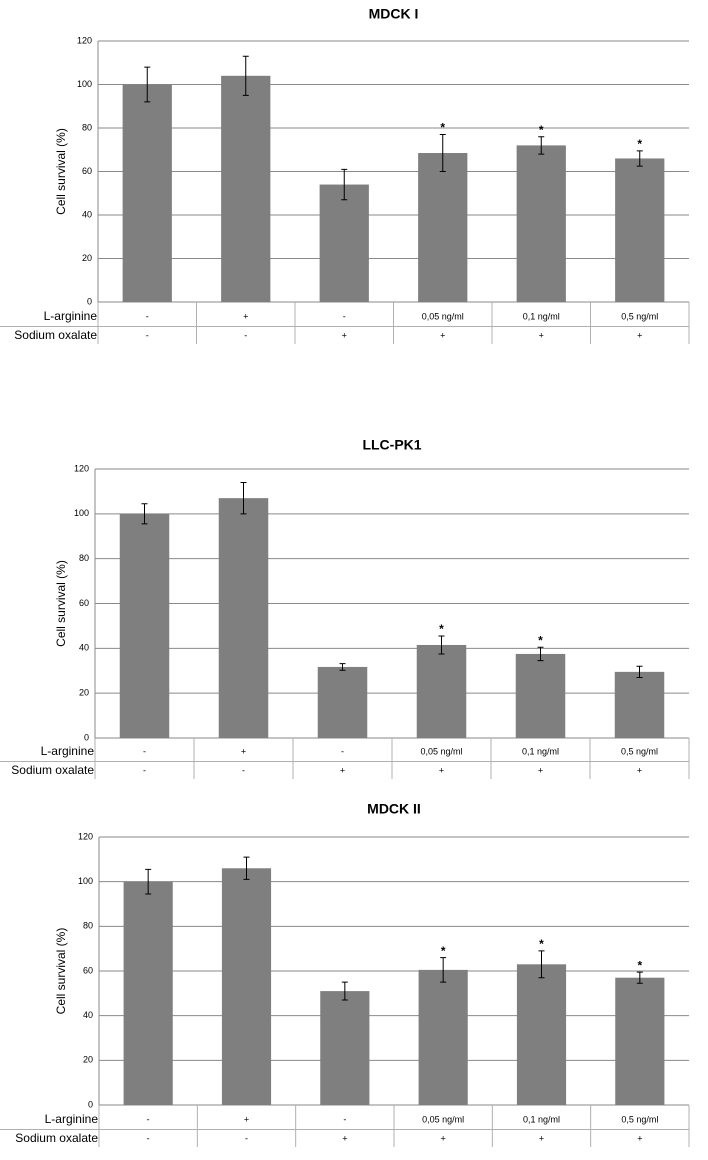 This screenshot has width=708, height=1160. What do you see at coordinates (639, 316) in the screenshot?
I see `table-cell: 0,5 ng/ml` at bounding box center [639, 316].